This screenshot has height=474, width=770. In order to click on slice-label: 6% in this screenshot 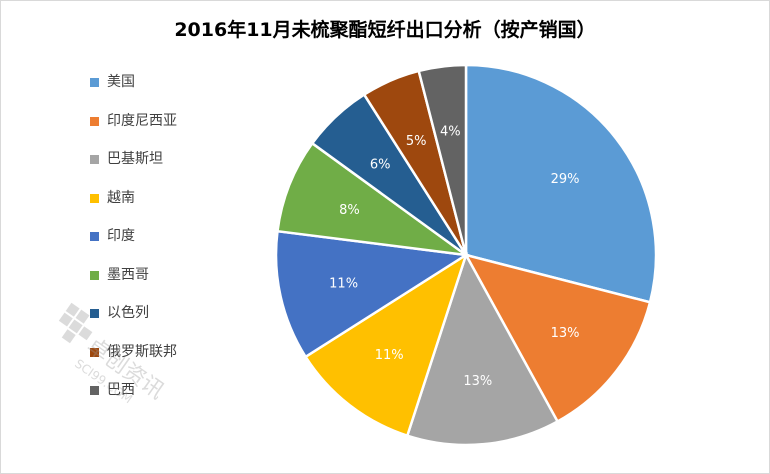, I will do `click(380, 165)`.